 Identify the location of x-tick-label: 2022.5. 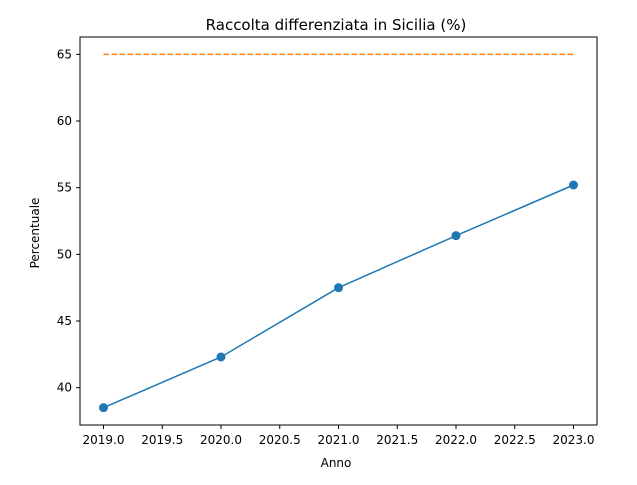
(515, 440).